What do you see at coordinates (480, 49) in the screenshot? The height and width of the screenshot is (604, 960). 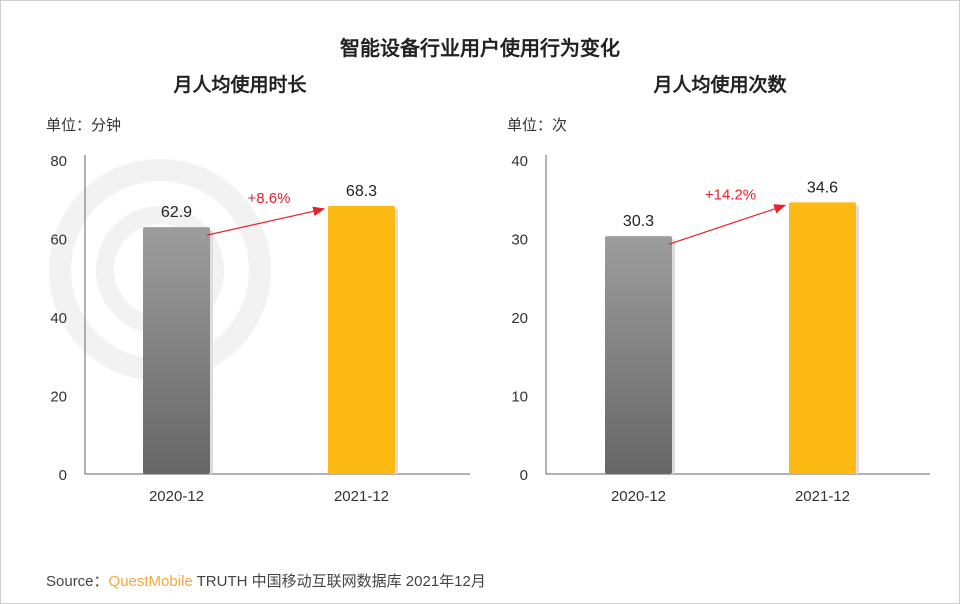 I see `main-title: 智能设备行业用户使用行为变化` at bounding box center [480, 49].